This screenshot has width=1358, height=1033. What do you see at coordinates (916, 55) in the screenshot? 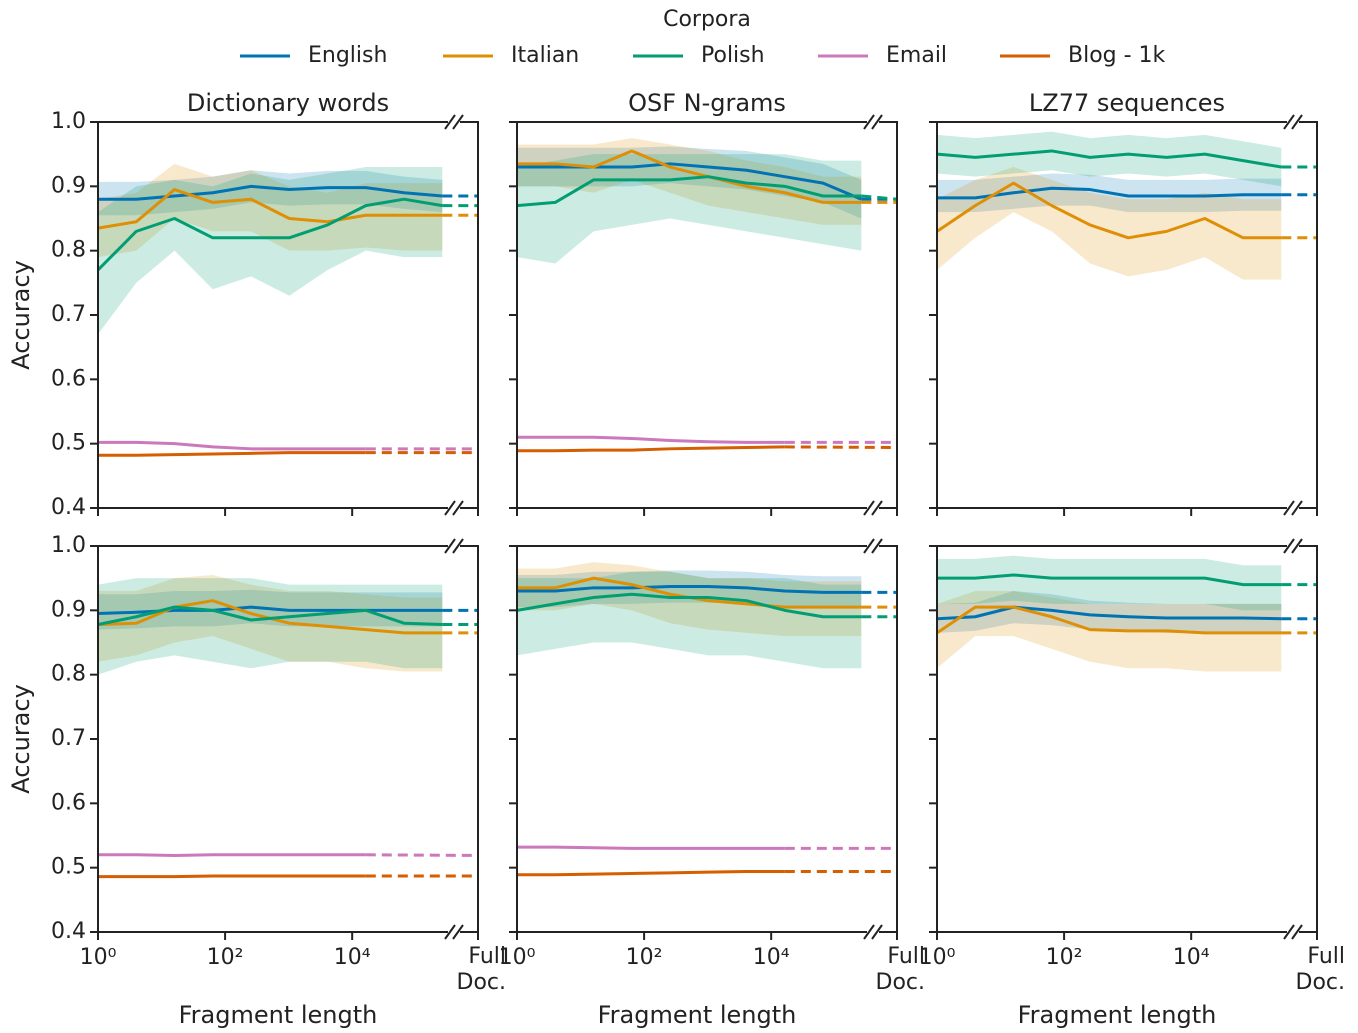
I see `legend-label: Email` at bounding box center [916, 55].